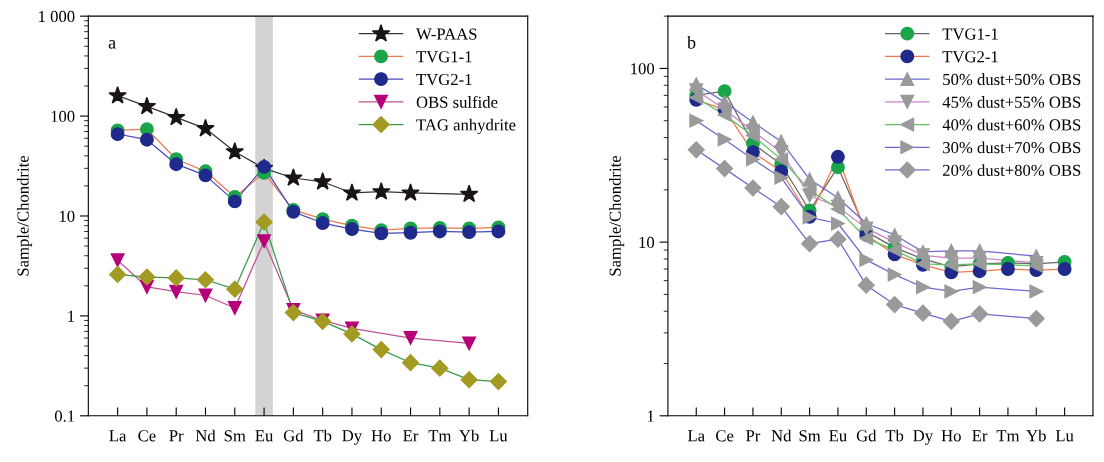 The image size is (1104, 462). I want to click on legend-label: W-PAAS, so click(446, 34).